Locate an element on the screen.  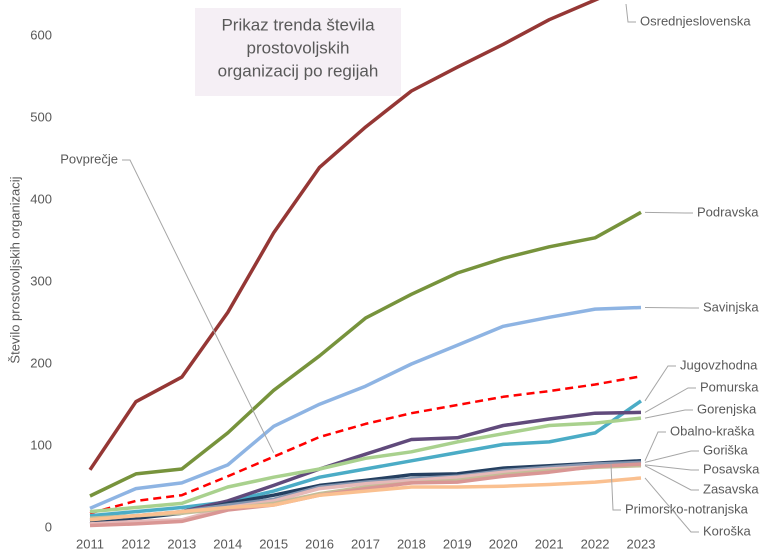
series-label: Gorenjska is located at coordinates (727, 408).